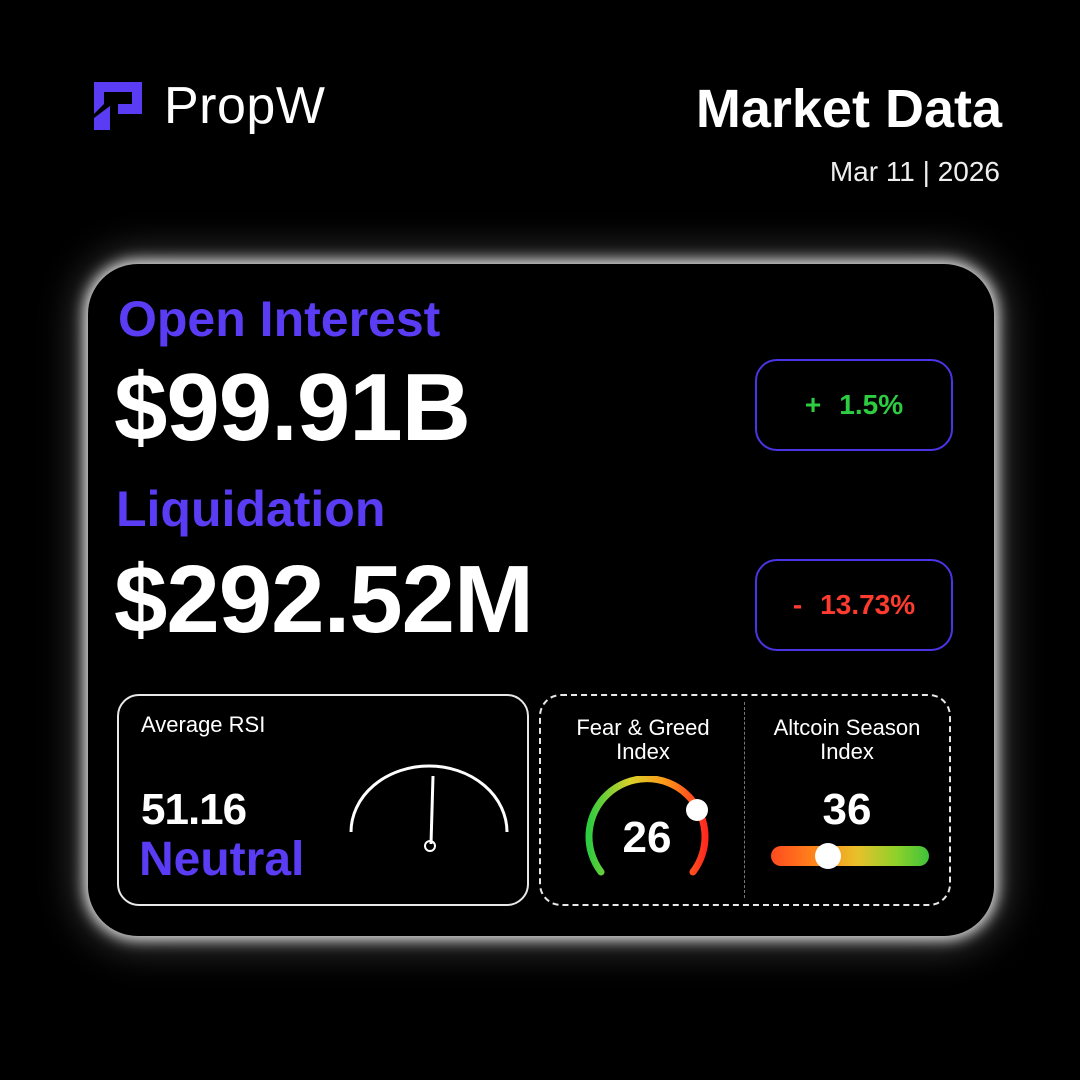 The width and height of the screenshot is (1080, 1080). What do you see at coordinates (118, 106) in the screenshot?
I see `propw-logo-icon` at bounding box center [118, 106].